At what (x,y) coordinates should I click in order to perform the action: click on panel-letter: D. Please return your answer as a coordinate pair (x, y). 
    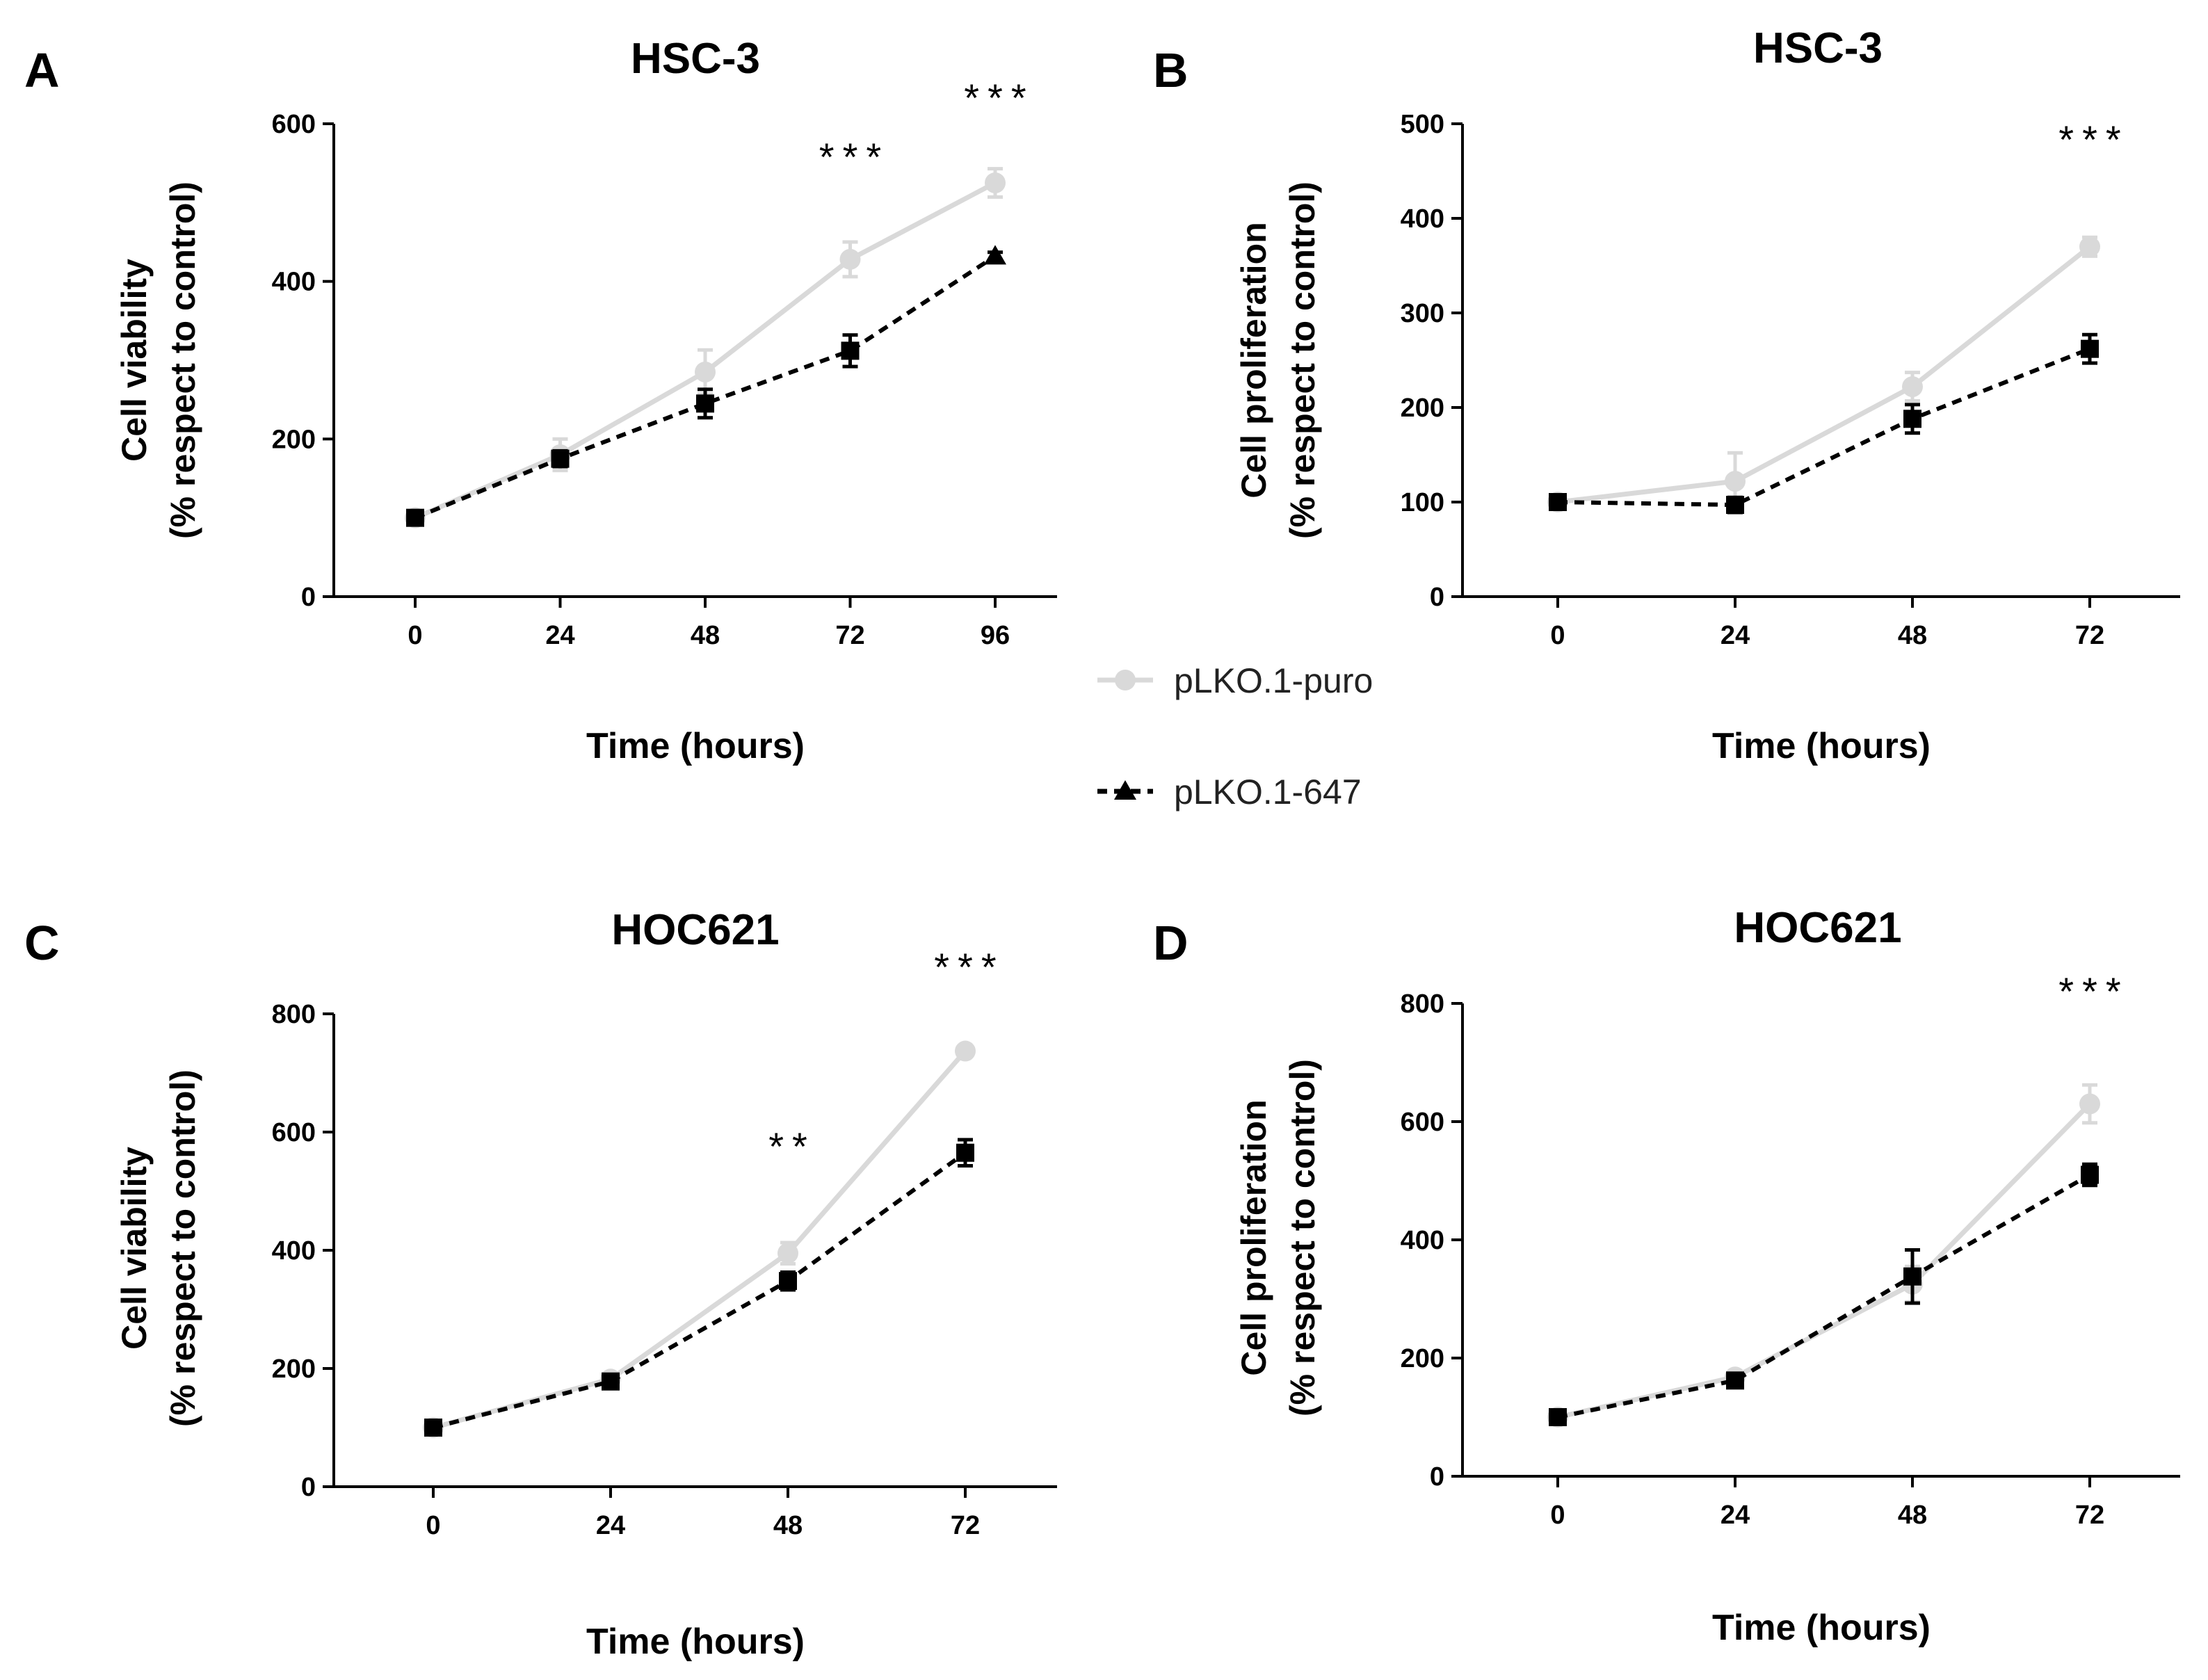
    Looking at the image, I should click on (1170, 943).